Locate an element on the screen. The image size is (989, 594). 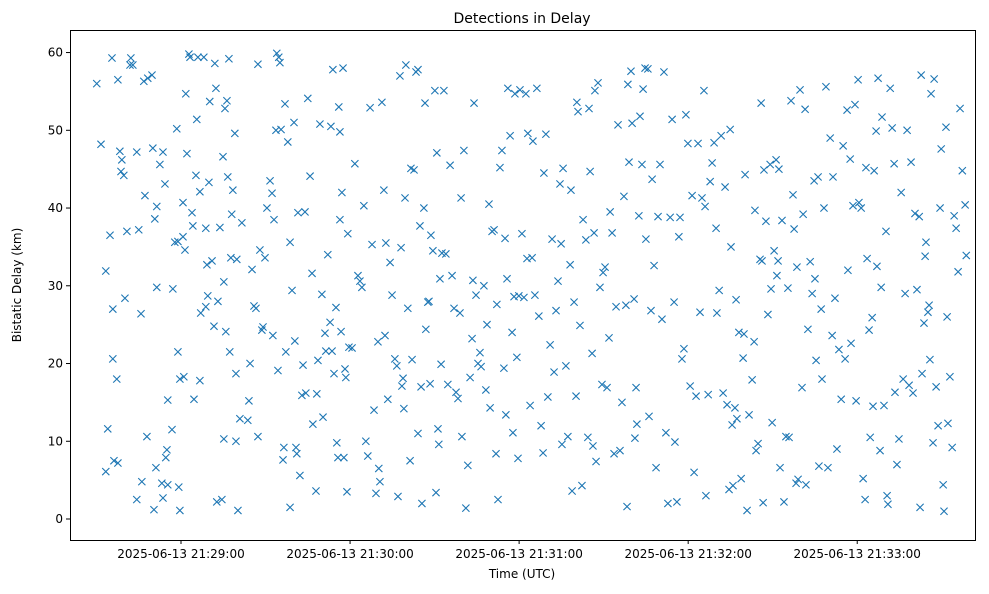
chart-title: Detections in Delay is located at coordinates (521, 19).